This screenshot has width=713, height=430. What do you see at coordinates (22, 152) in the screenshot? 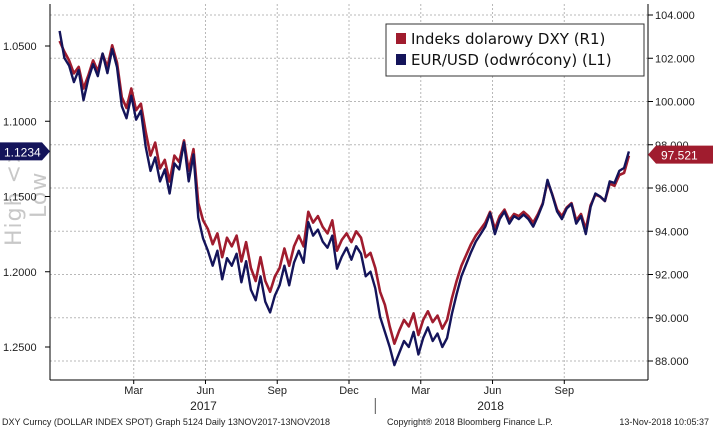
I see `left-last-value-label: 1.1234` at bounding box center [22, 152].